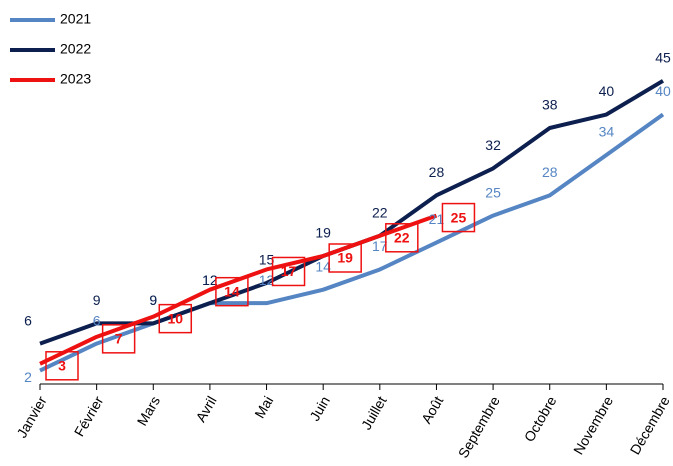 Image resolution: width=673 pixels, height=466 pixels. I want to click on x-tick-label: Août, so click(432, 409).